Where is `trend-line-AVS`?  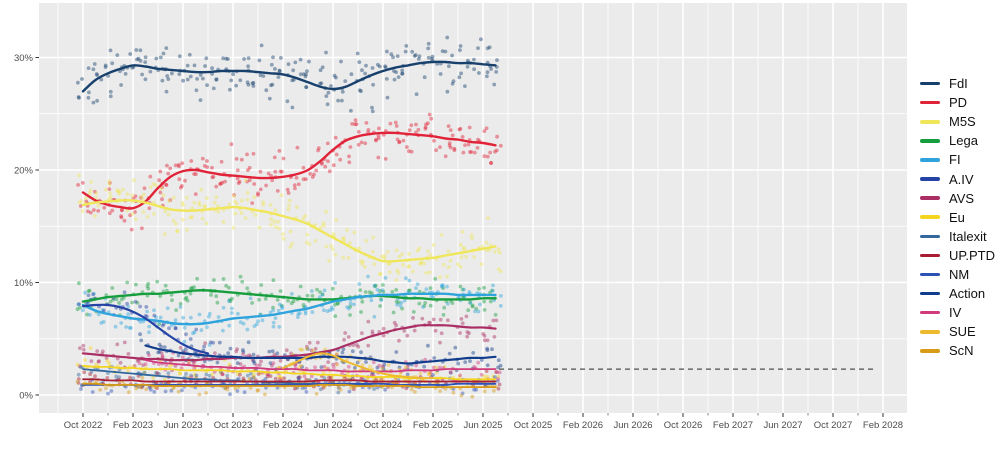 trend-line-AVS is located at coordinates (289, 343).